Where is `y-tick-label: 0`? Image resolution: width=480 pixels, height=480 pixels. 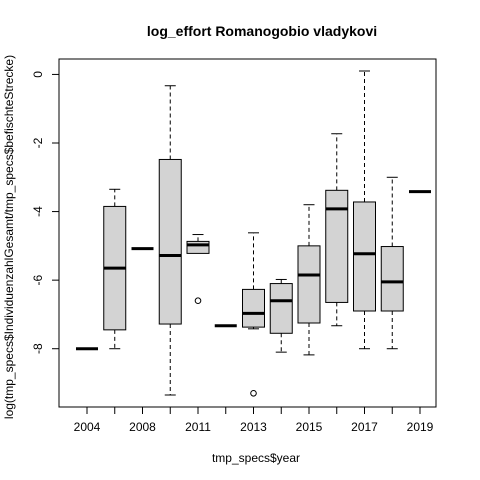 y-tick-label: 0 is located at coordinates (38, 74).